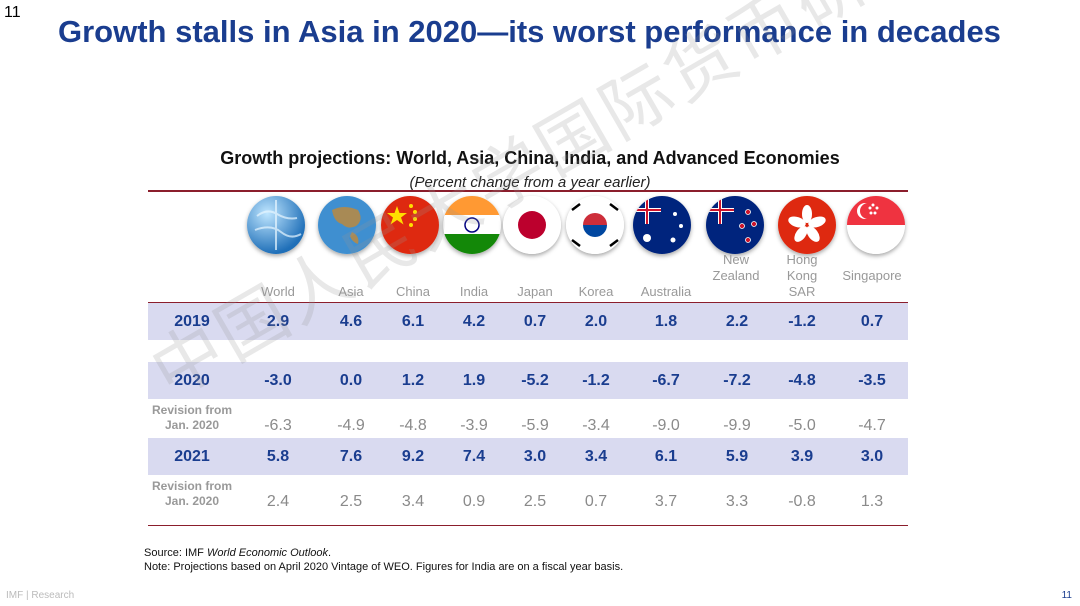  I want to click on row-label-2021: 2021, so click(192, 456).